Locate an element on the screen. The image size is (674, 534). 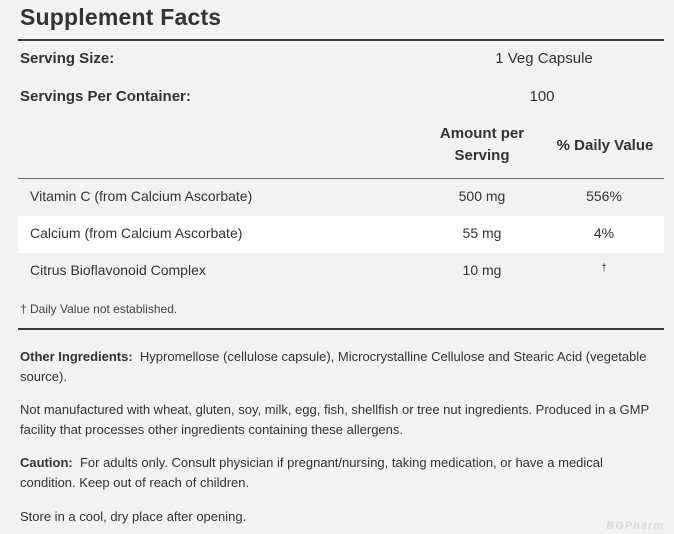
serving-size-value: 1 Veg Capsule is located at coordinates (544, 58).